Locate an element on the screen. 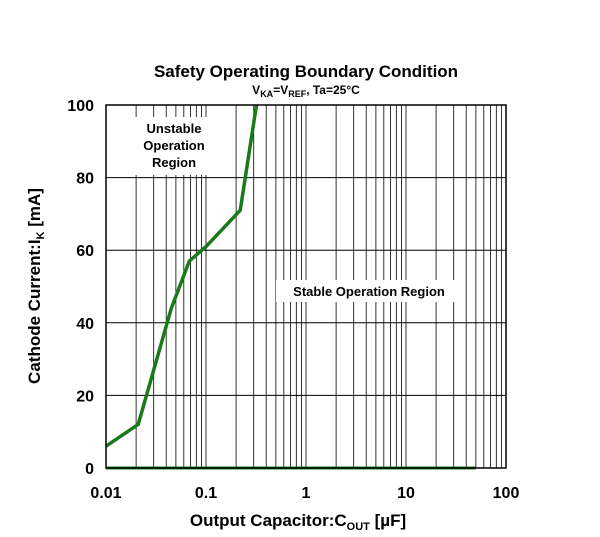  x-tick-label: 100 is located at coordinates (506, 493).